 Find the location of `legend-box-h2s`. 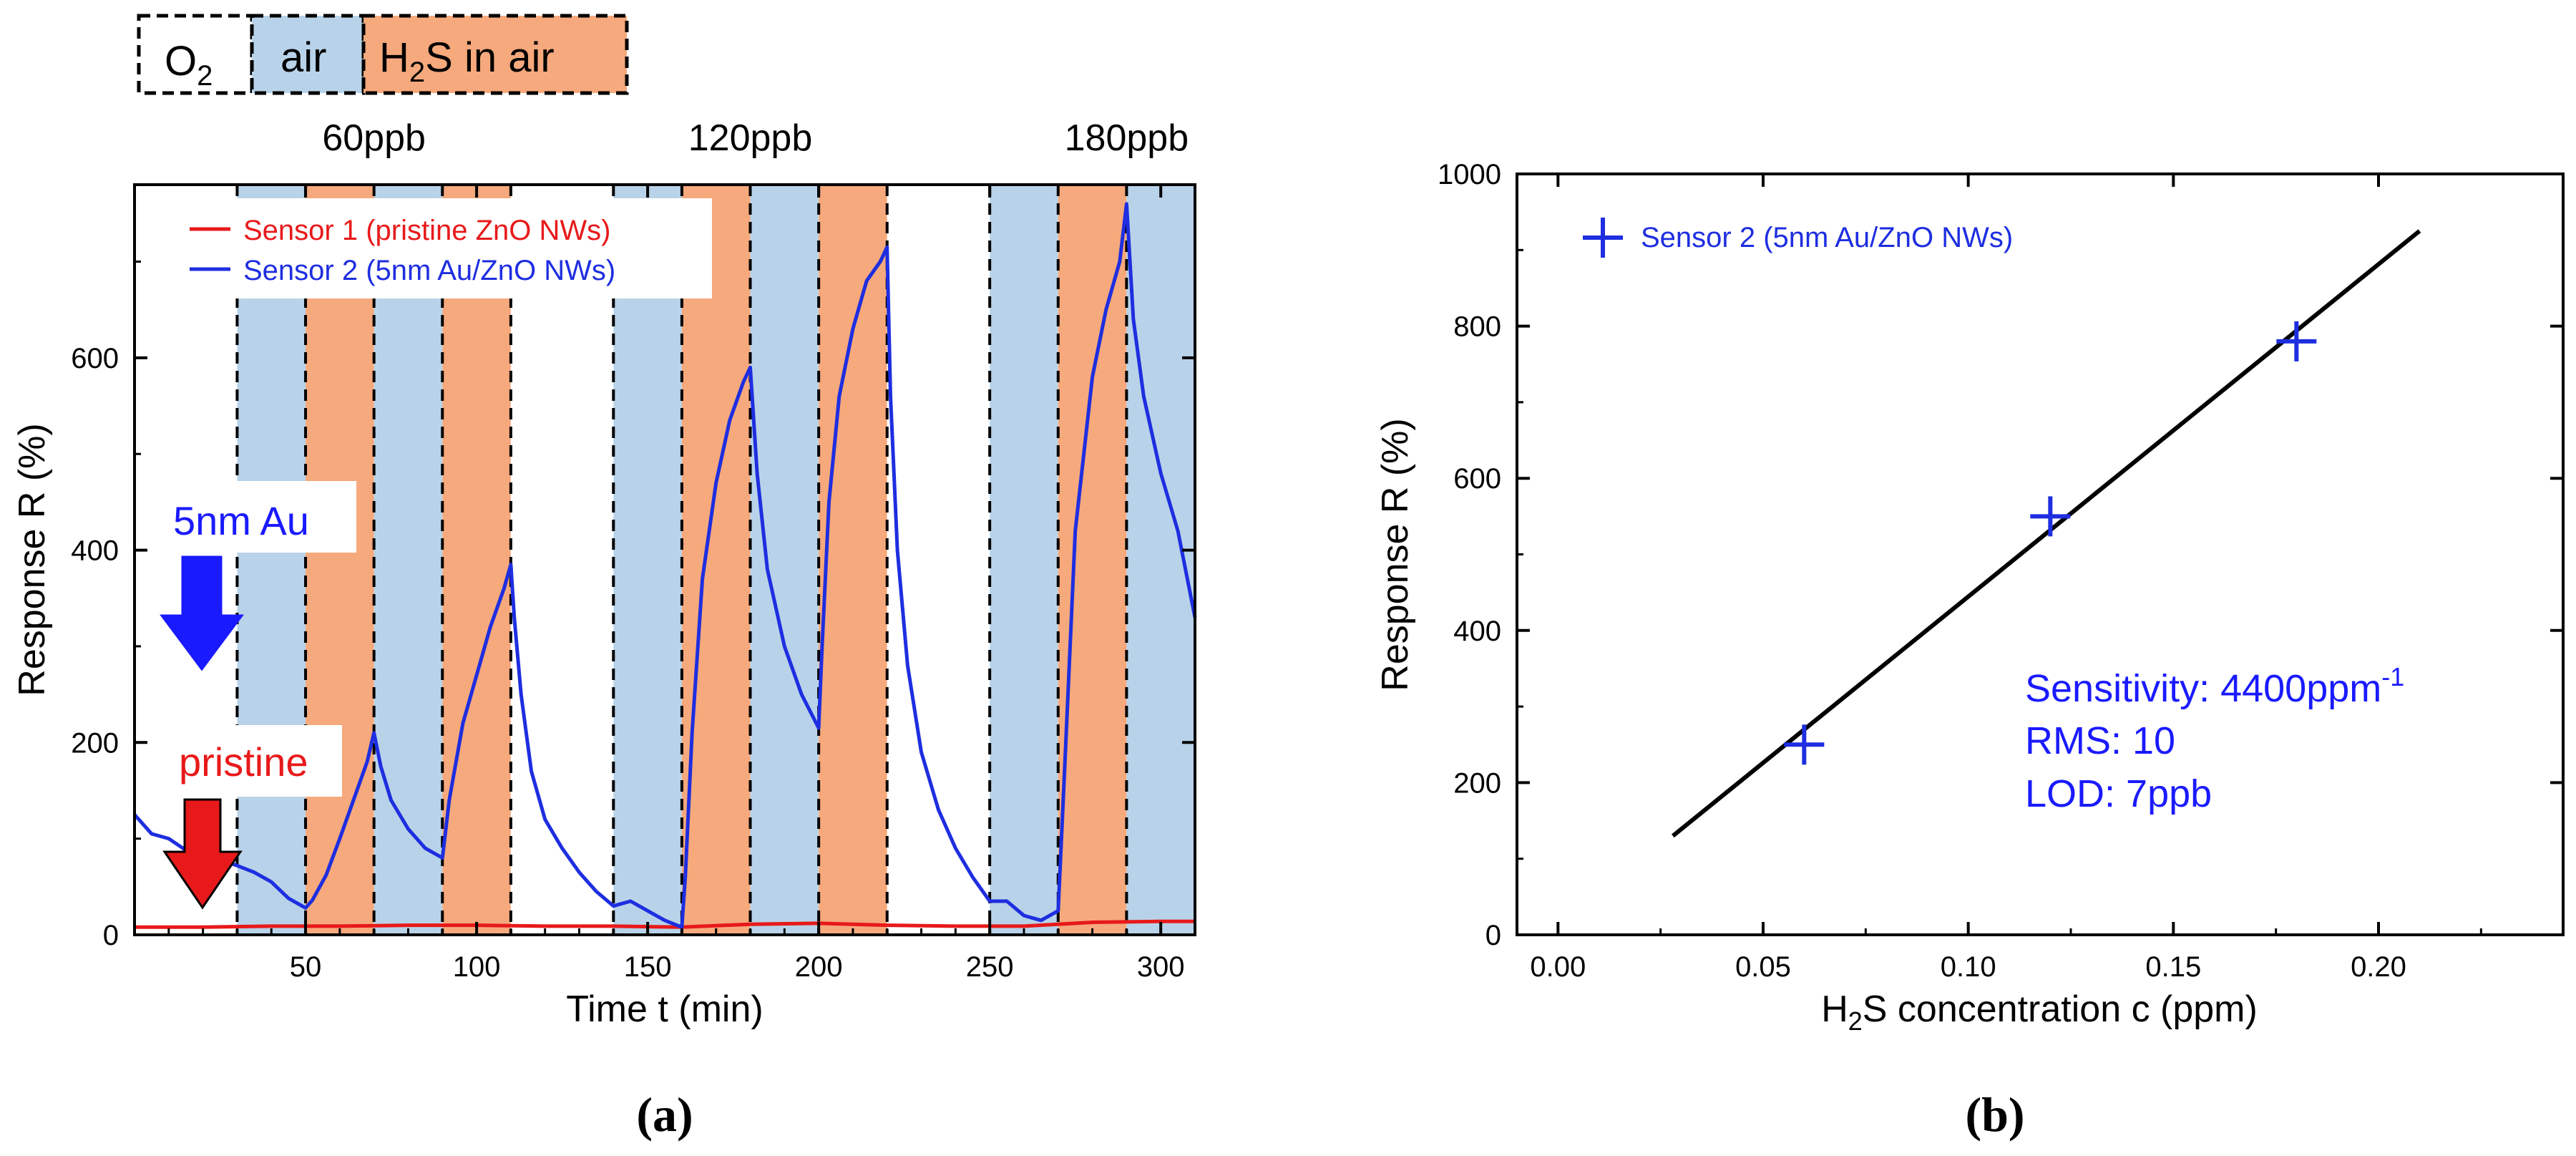

legend-box-h2s is located at coordinates (495, 54).